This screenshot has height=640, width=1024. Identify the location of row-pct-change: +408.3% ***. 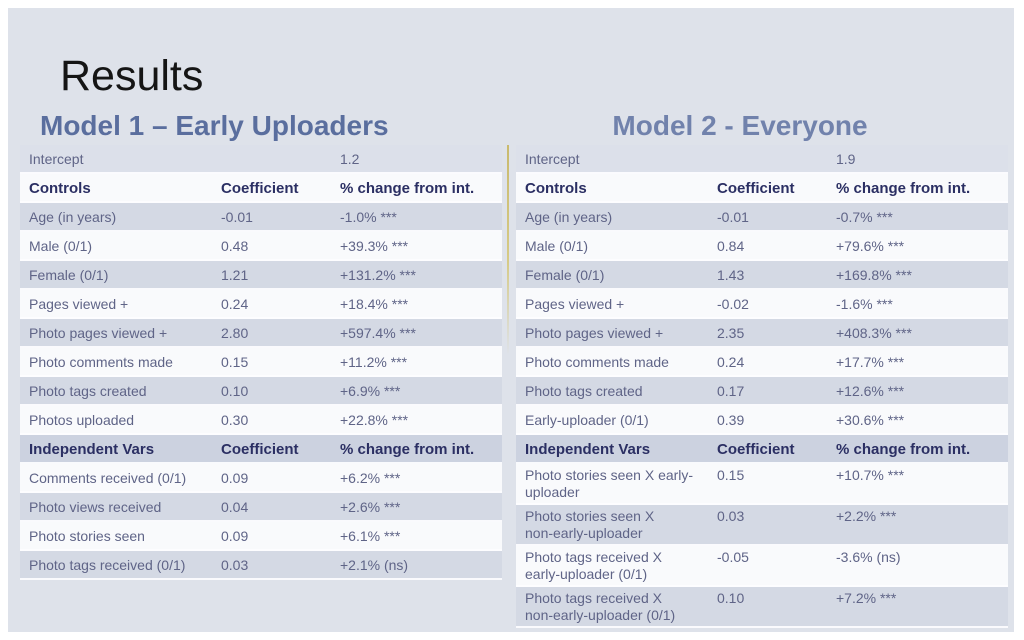
(874, 333).